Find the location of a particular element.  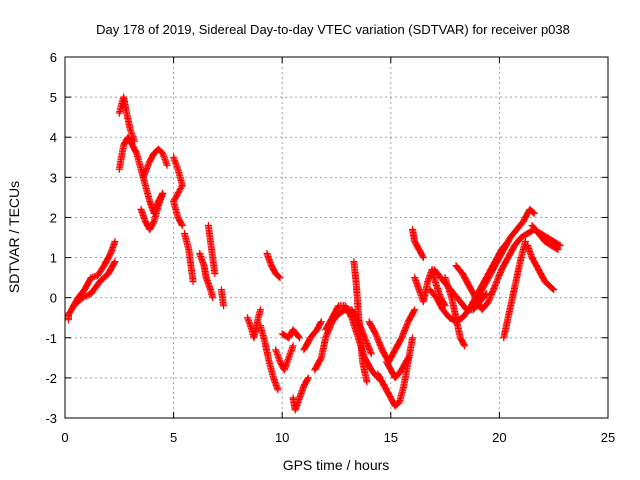

x-tick-label: 5 is located at coordinates (173, 437).